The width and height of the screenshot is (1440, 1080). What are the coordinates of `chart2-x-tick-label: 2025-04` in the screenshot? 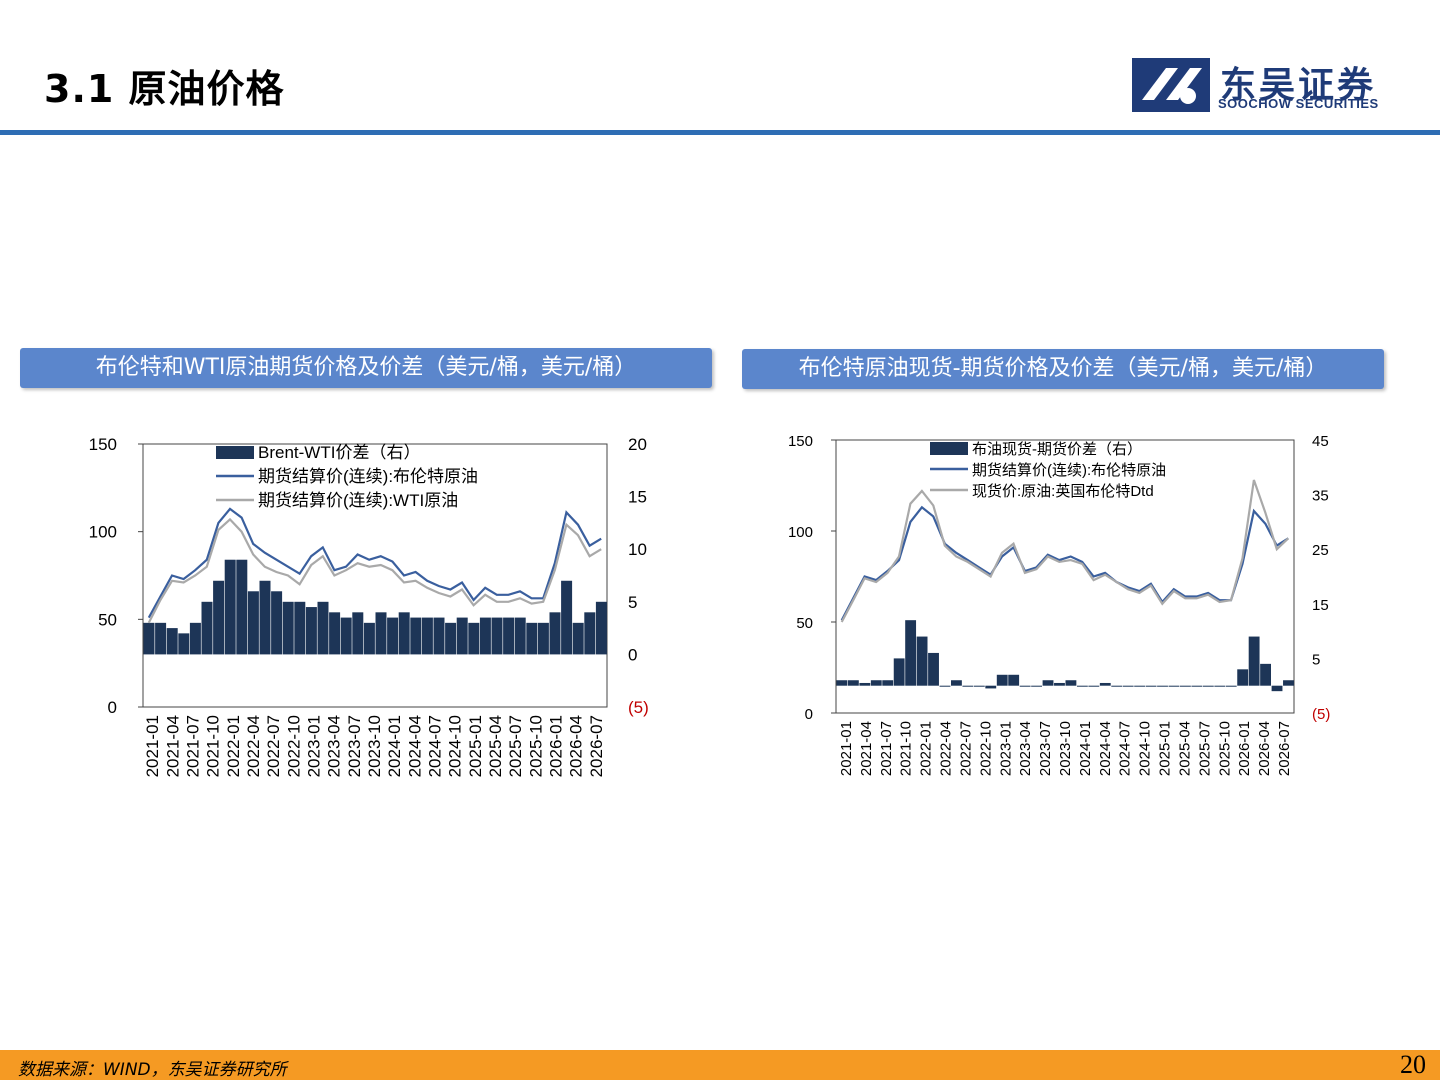 It's located at (1184, 748).